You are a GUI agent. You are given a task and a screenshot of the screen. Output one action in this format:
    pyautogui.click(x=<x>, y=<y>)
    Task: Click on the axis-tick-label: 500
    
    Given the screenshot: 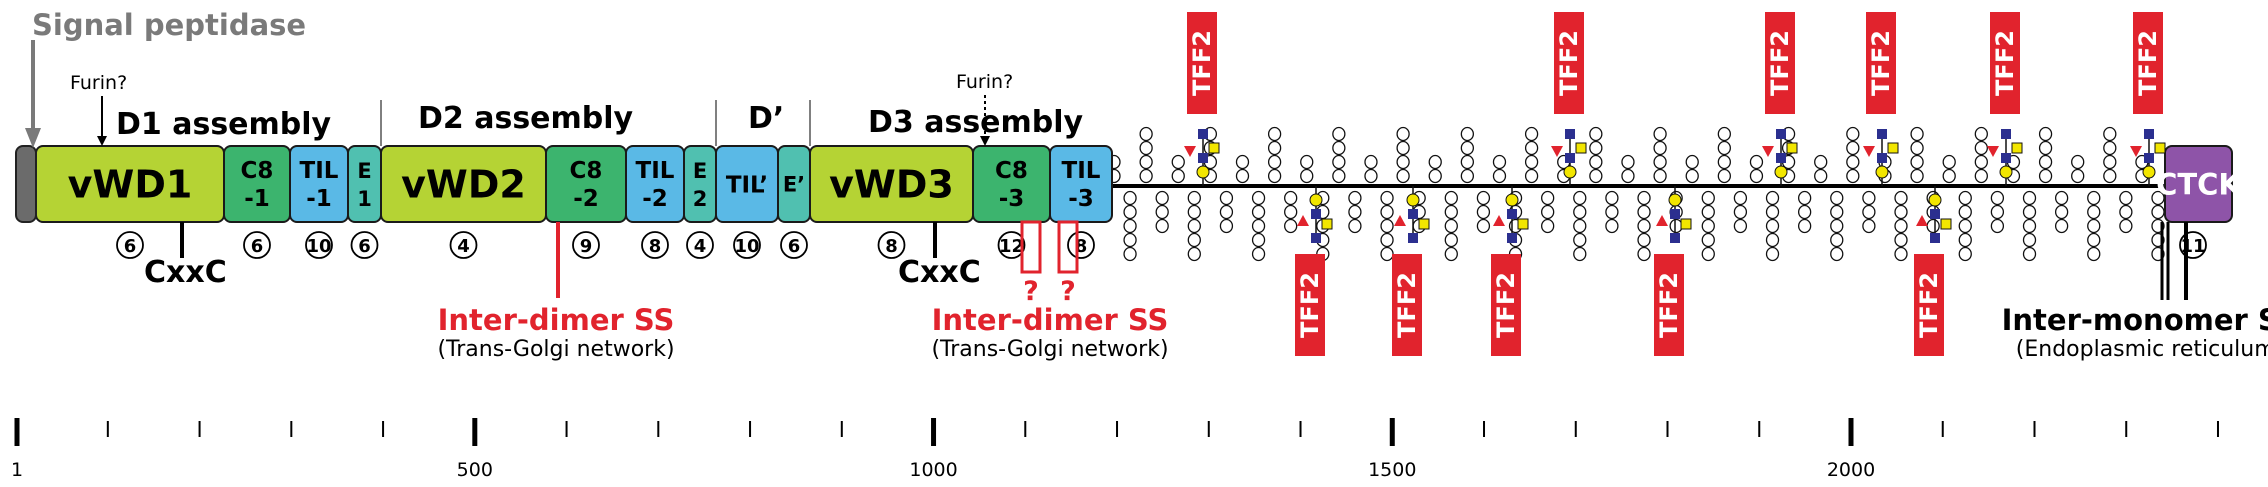 What is the action you would take?
    pyautogui.click(x=475, y=470)
    